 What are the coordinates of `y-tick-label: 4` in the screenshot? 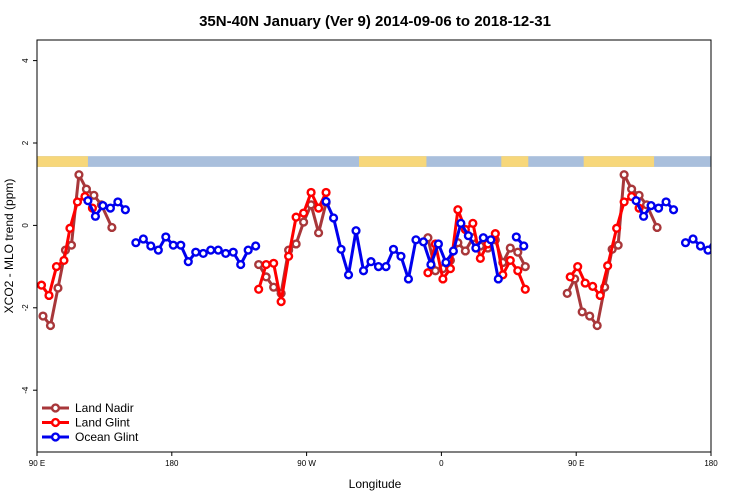 It's located at (25, 60).